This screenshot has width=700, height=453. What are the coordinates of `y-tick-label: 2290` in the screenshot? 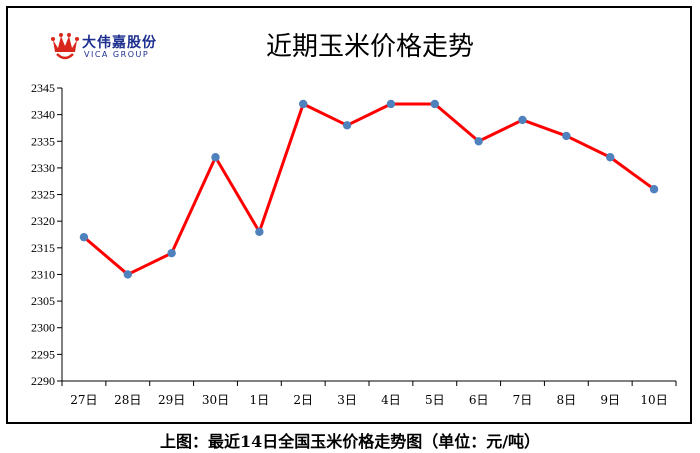 It's located at (43, 381).